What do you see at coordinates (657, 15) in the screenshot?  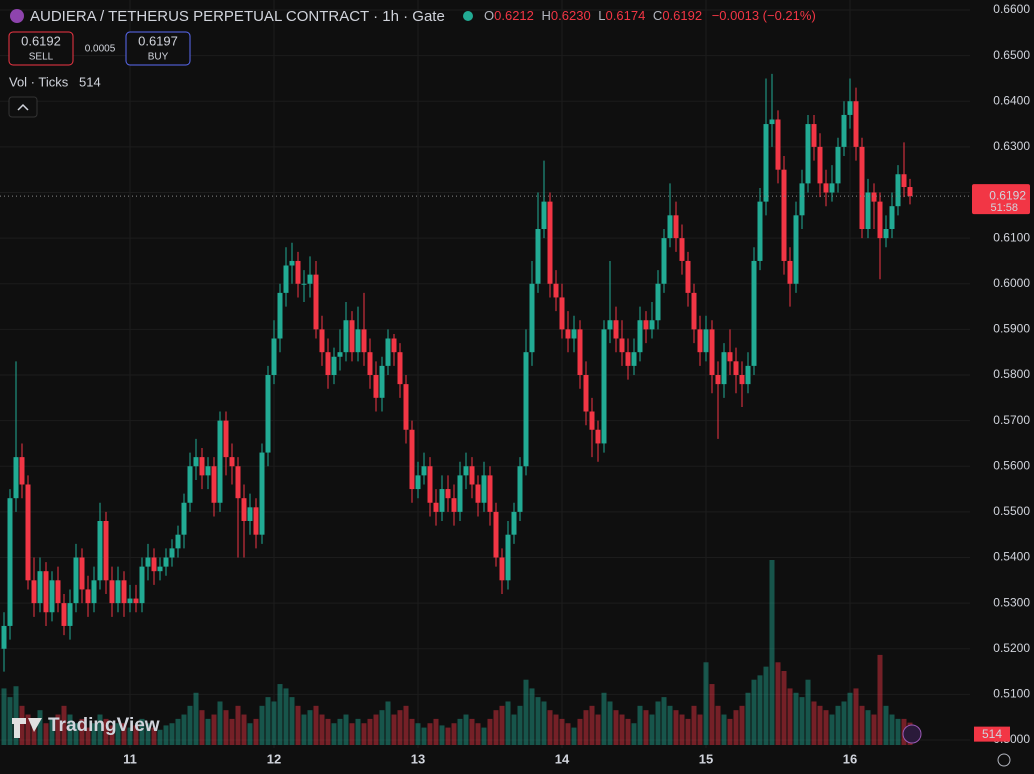 I see `legend-key: C` at bounding box center [657, 15].